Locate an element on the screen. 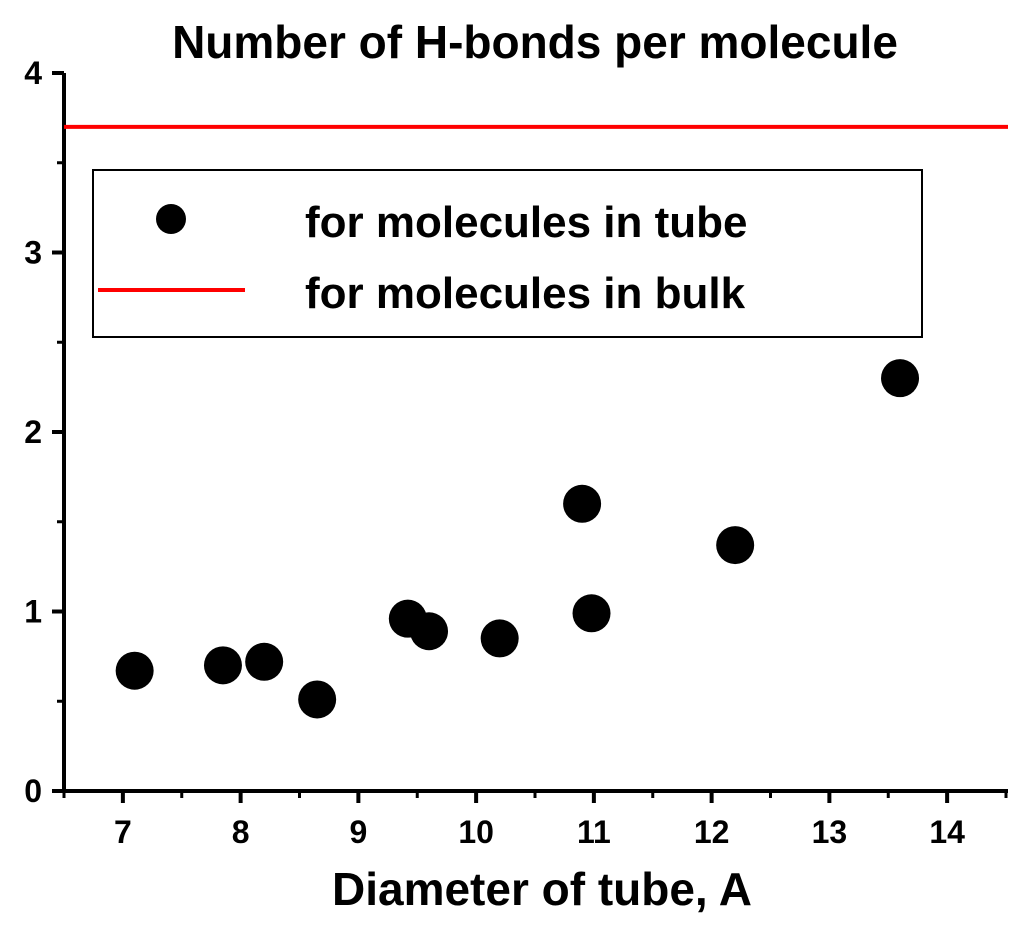 The height and width of the screenshot is (933, 1024). x-tick-label-12: 12 is located at coordinates (712, 832).